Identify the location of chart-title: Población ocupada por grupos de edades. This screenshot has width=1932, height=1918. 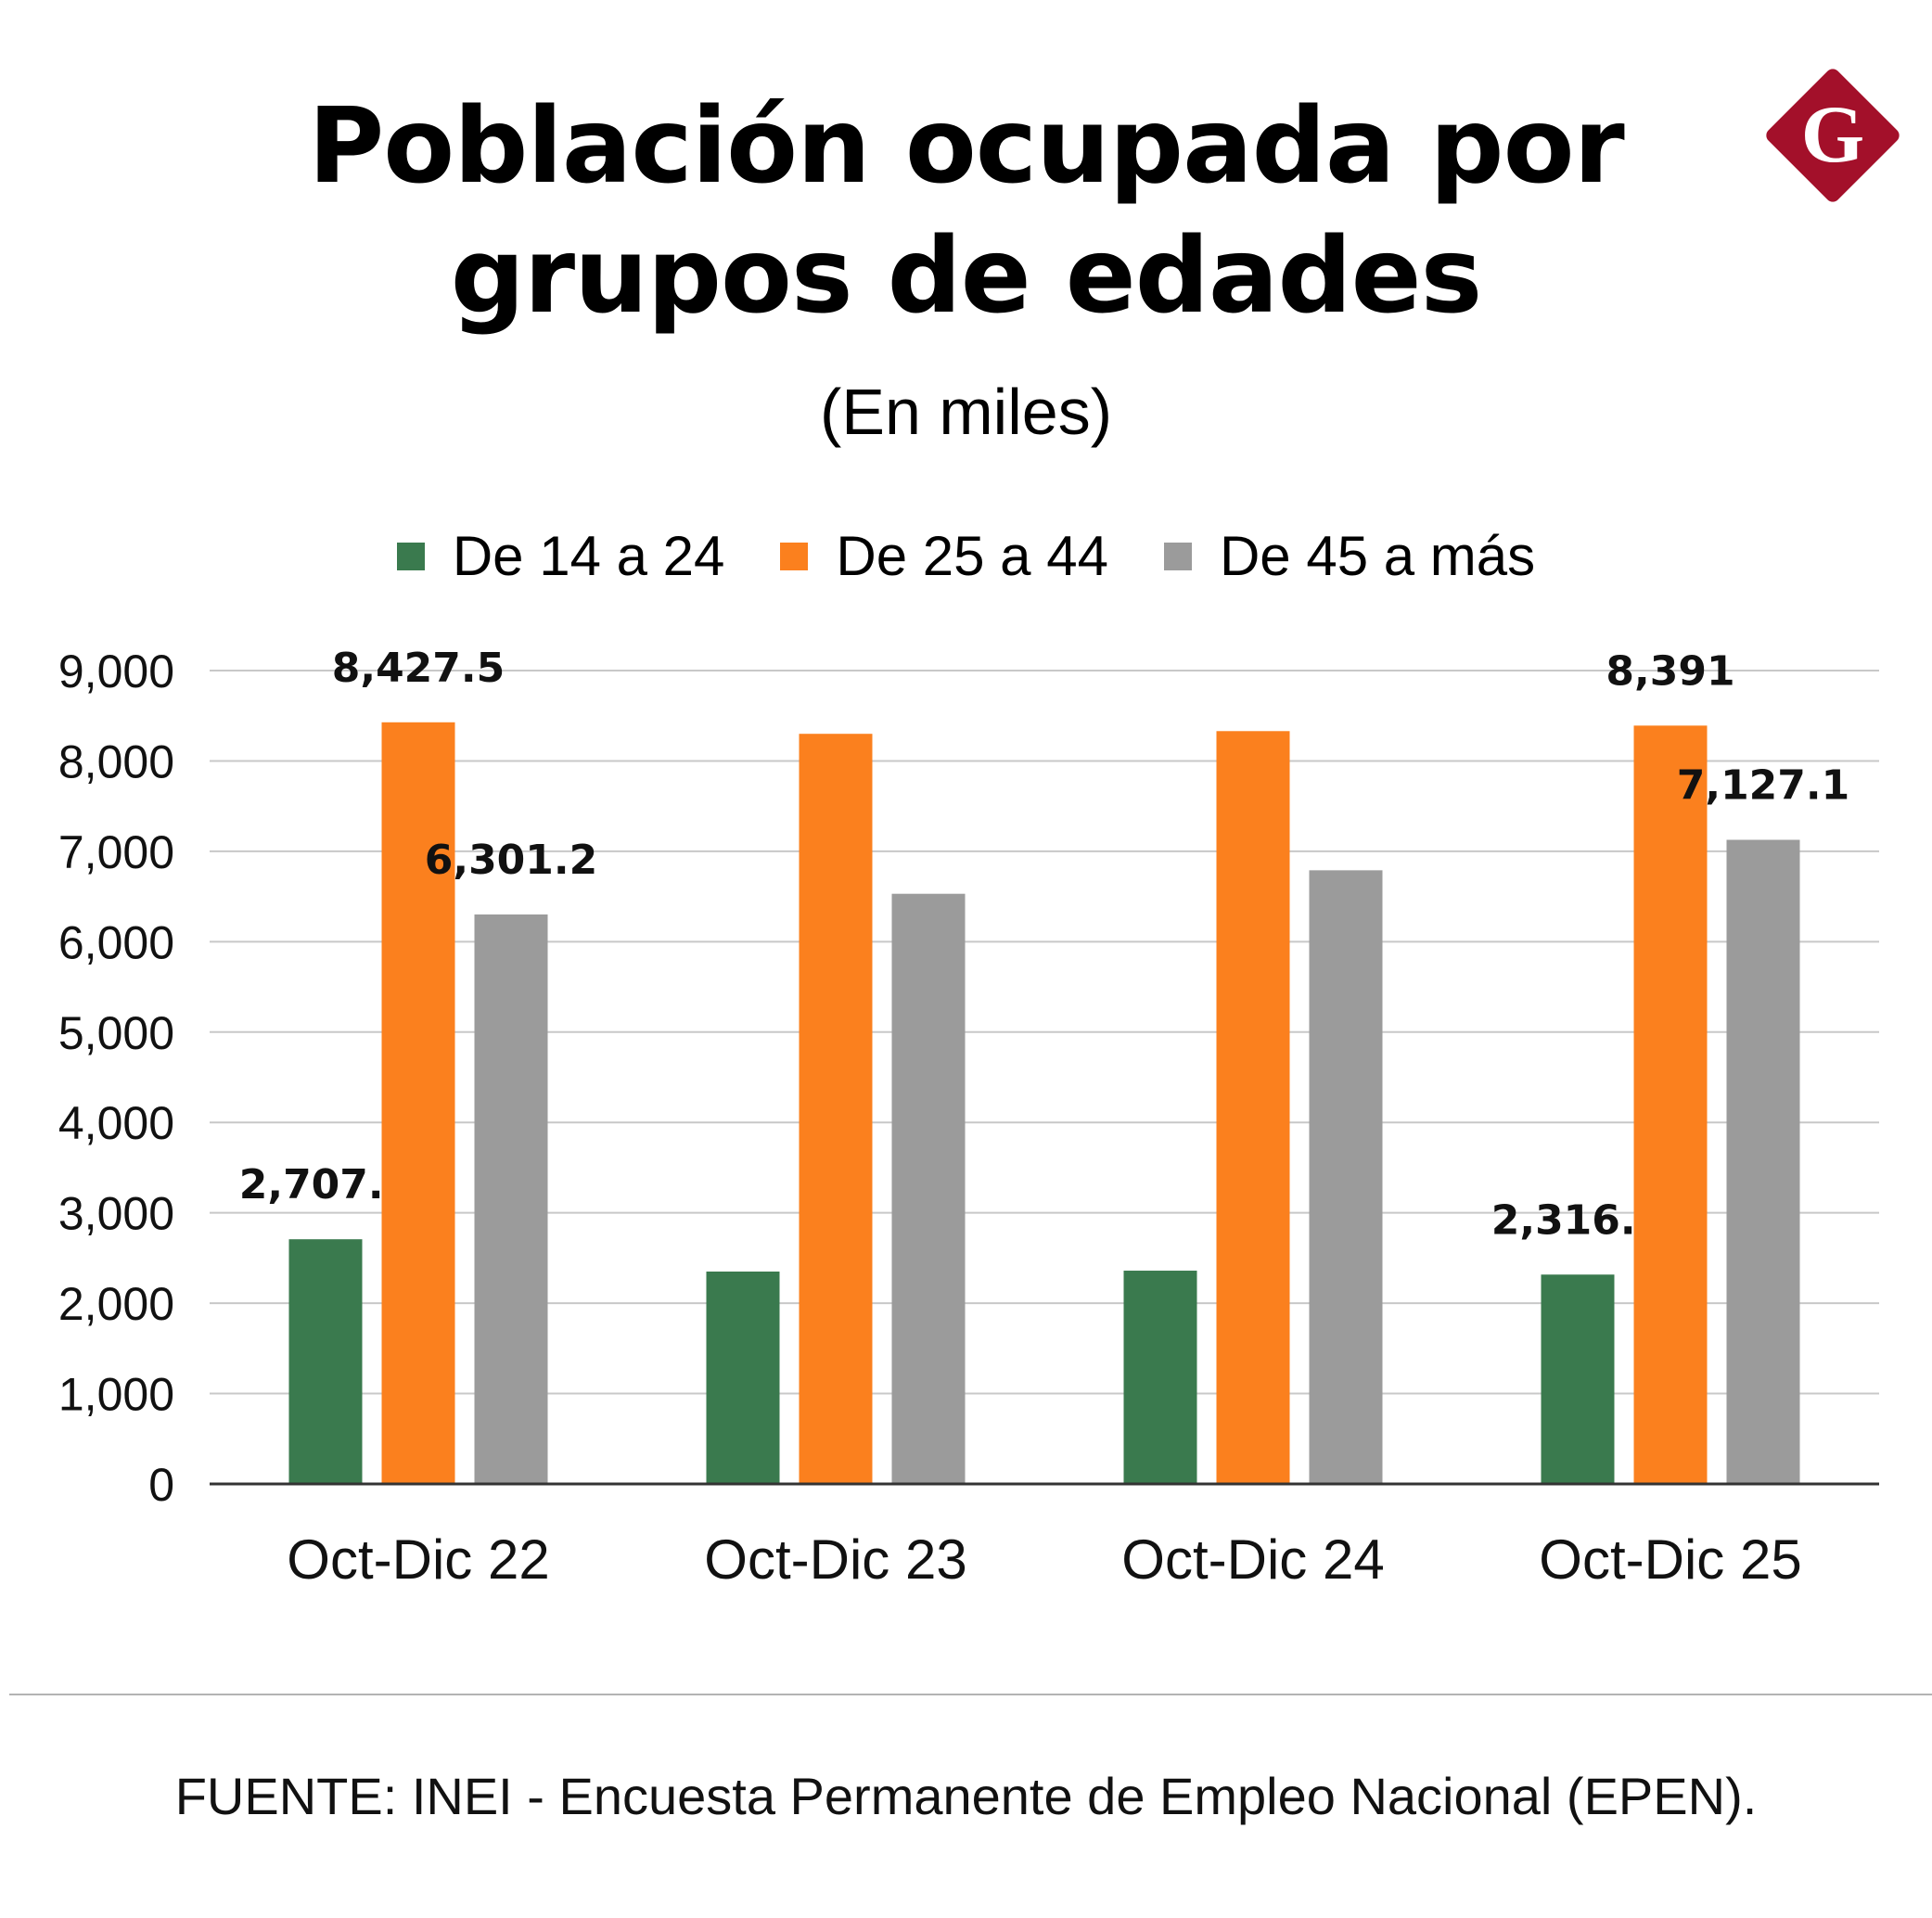
(966, 211).